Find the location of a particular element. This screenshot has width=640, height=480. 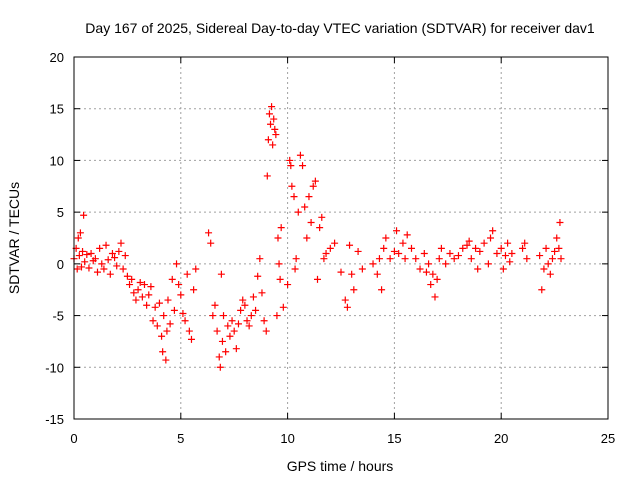

x-tick-label: 0 is located at coordinates (73, 438).